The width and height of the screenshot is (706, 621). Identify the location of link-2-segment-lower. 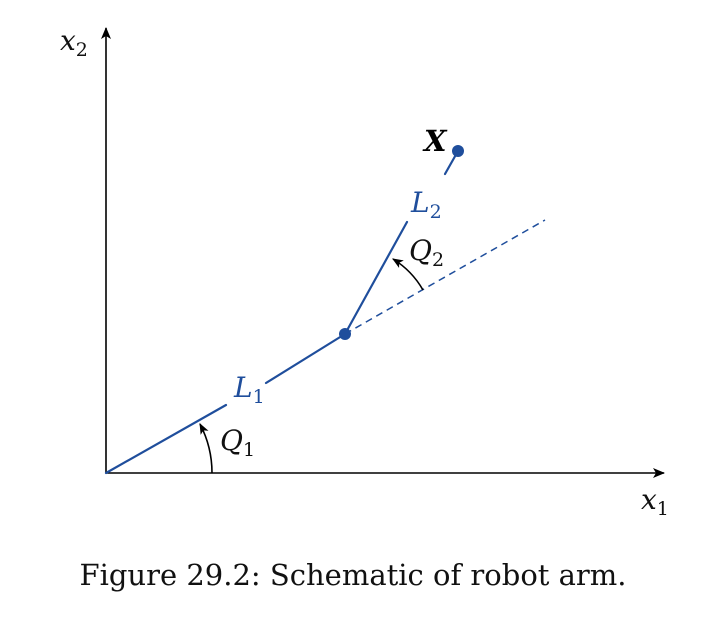
(376, 278).